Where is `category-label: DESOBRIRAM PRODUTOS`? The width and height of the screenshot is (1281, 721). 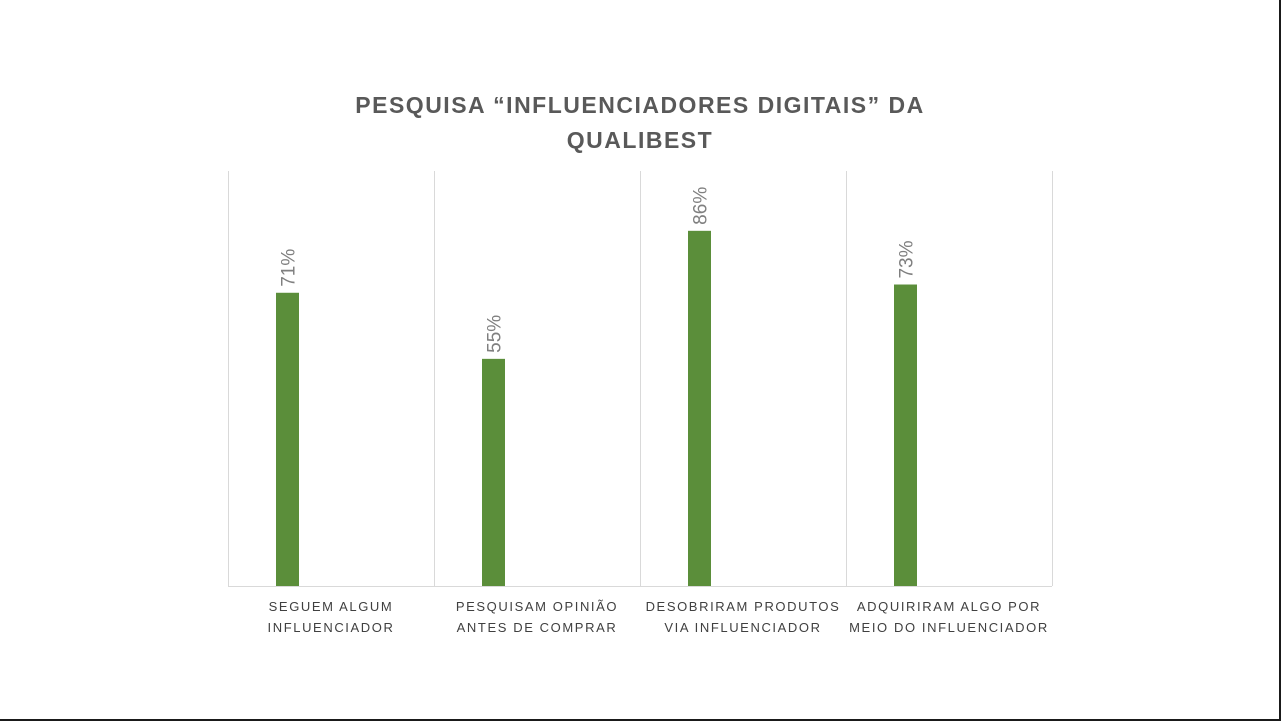
category-label: DESOBRIRAM PRODUTOS is located at coordinates (743, 606).